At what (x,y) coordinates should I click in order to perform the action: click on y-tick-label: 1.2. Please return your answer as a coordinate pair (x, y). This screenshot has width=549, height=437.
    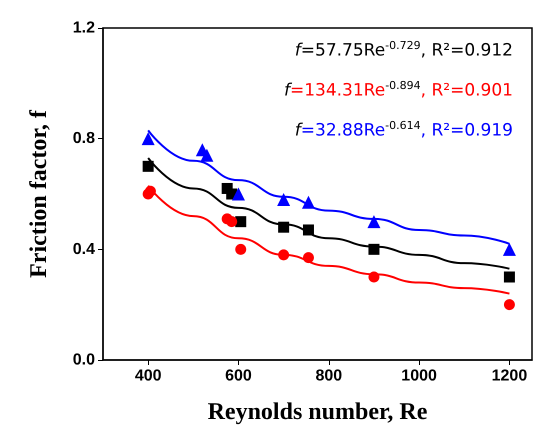
    Looking at the image, I should click on (84, 28).